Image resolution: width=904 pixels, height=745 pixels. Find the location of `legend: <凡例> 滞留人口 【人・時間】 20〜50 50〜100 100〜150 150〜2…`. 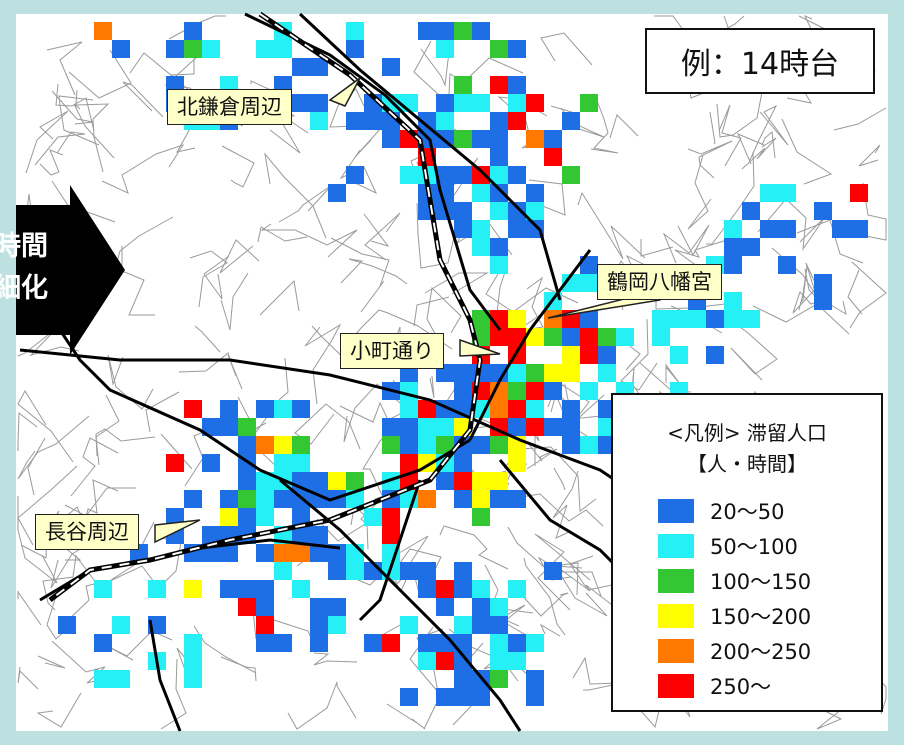

legend: <凡例> 滞留人口 【人・時間】 20〜50 50〜100 100〜150 150〜2… is located at coordinates (747, 552).